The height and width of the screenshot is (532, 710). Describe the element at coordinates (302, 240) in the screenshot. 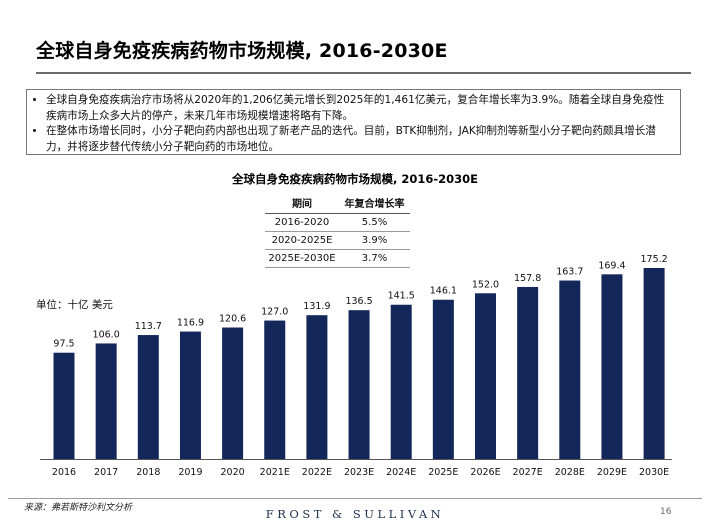

I see `cagr-period-cell: 2020-2025E` at that location.